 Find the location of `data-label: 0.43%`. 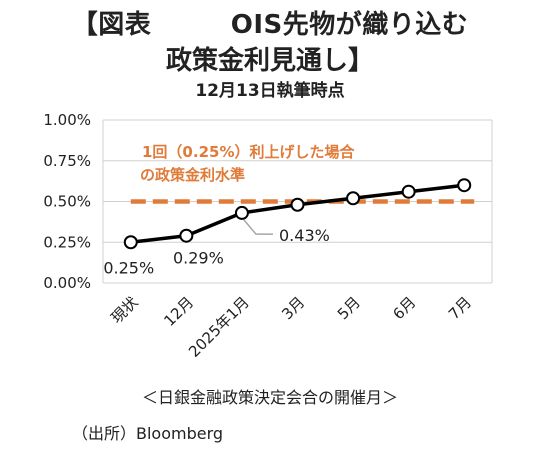

data-label: 0.43% is located at coordinates (304, 235).